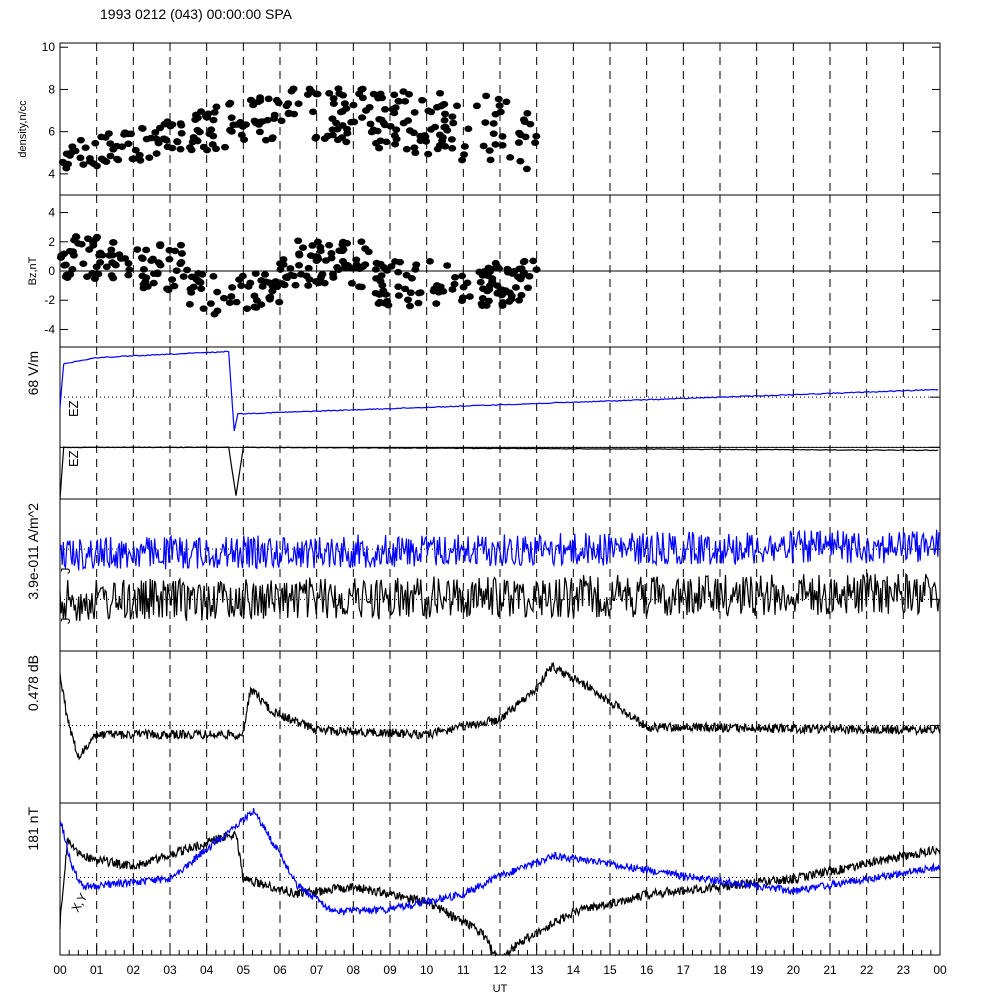  What do you see at coordinates (280, 970) in the screenshot?
I see `x-tick-label: 06` at bounding box center [280, 970].